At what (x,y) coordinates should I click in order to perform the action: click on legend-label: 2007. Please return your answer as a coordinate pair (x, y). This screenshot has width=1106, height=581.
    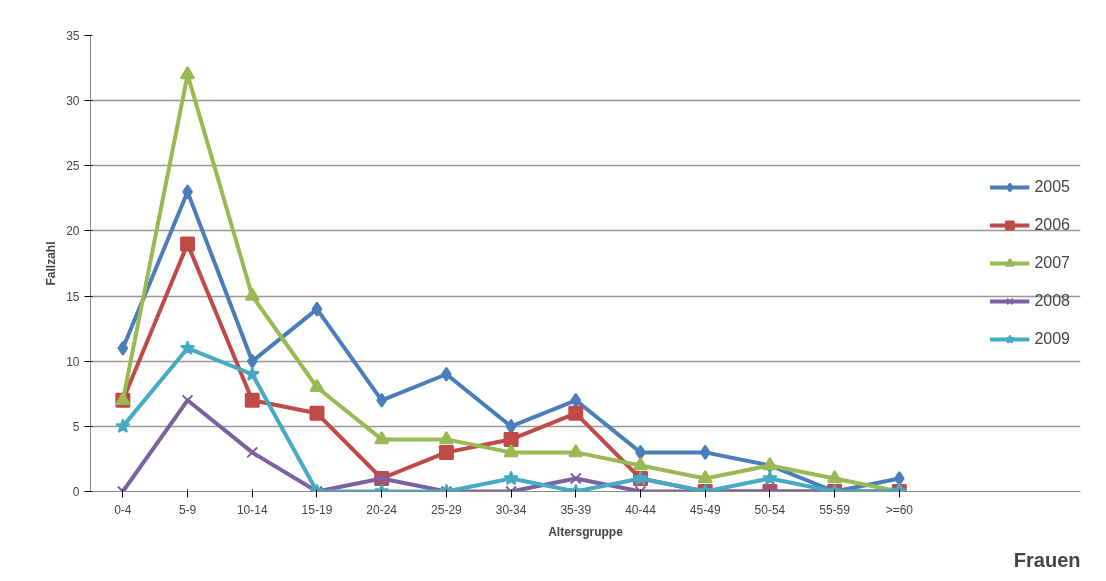
    Looking at the image, I should click on (1052, 263).